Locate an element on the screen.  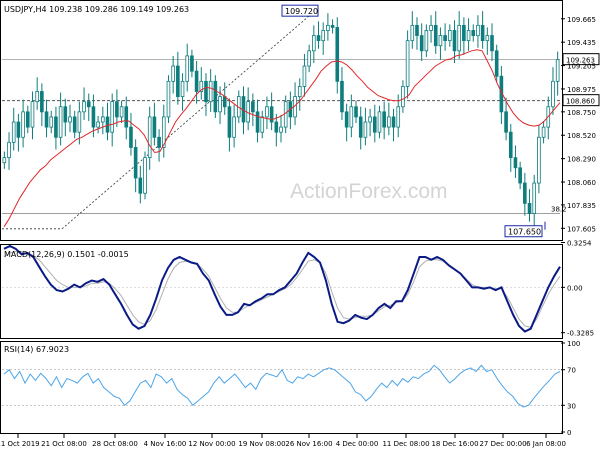
x-tick-label: 11 Dec 08:00 is located at coordinates (405, 444).